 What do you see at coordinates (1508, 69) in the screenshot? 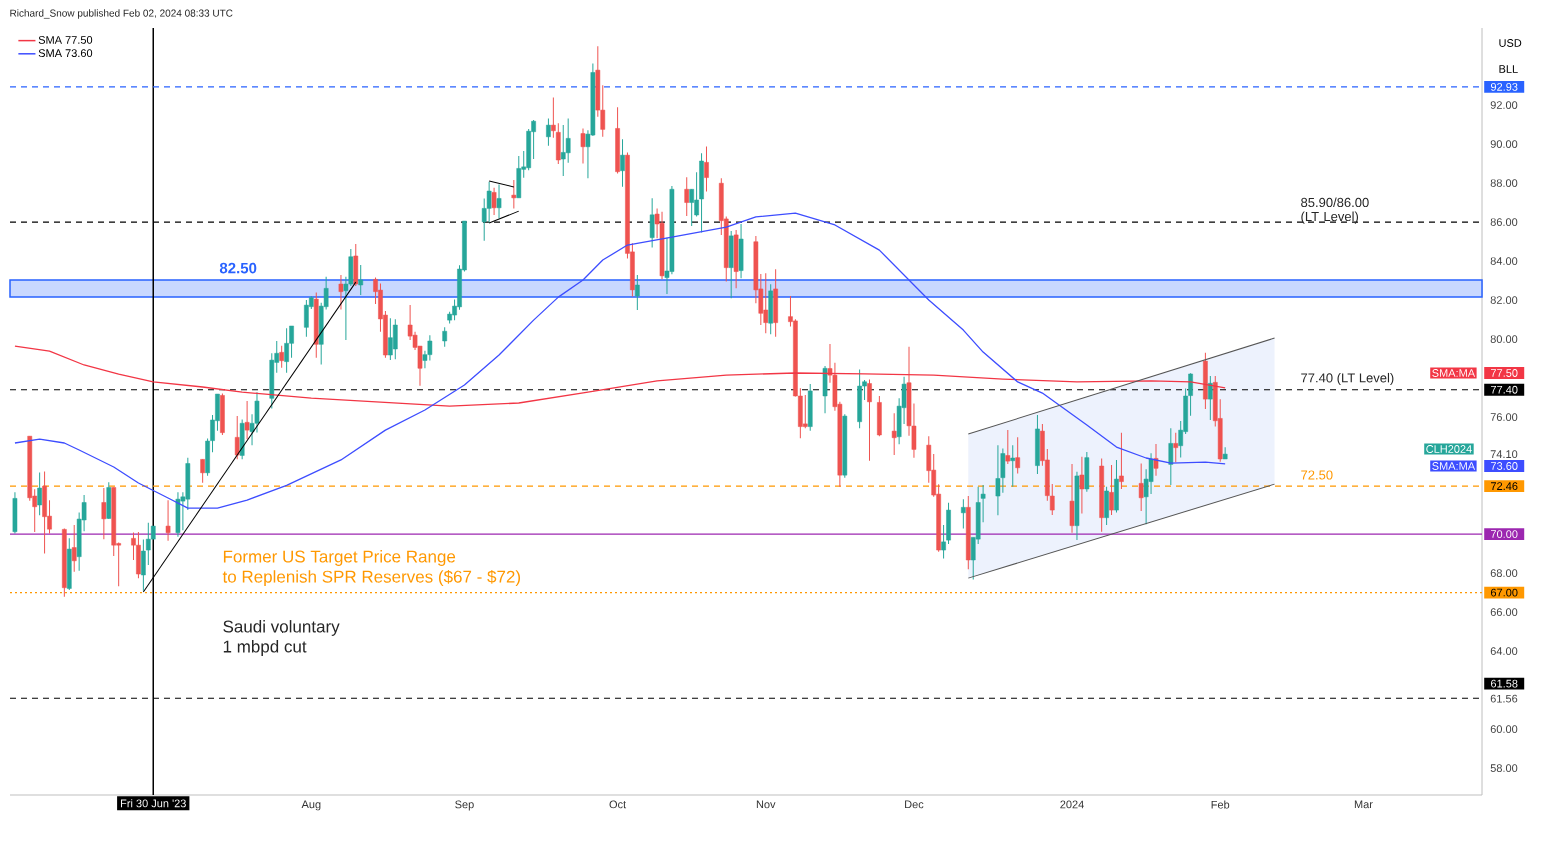
I see `text: BLL` at bounding box center [1508, 69].